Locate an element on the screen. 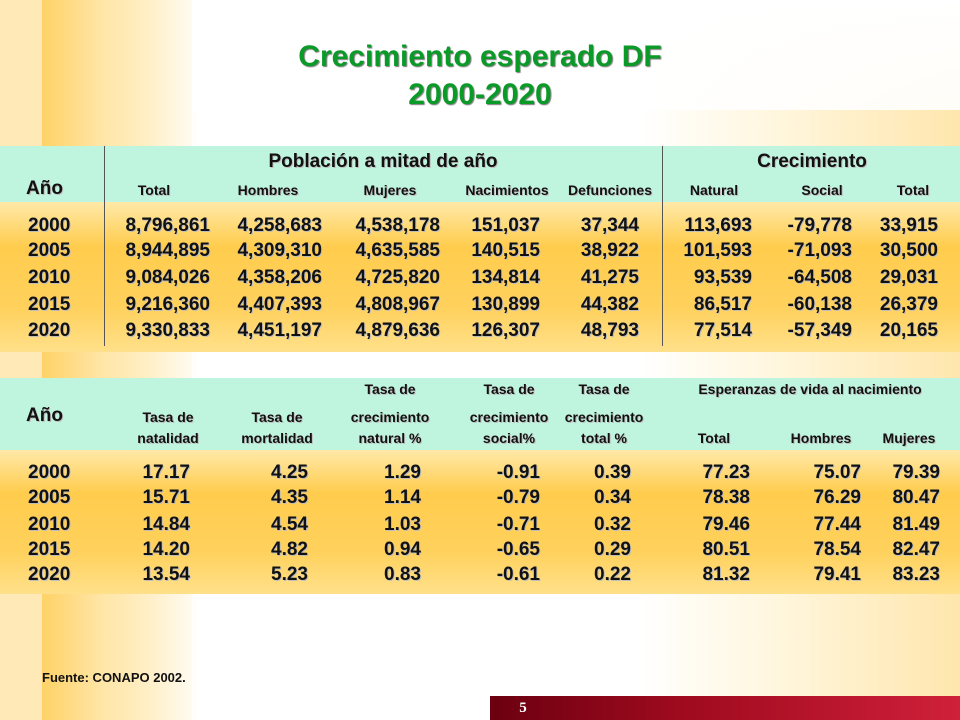 The height and width of the screenshot is (720, 960). table-cell: 4,407,393 is located at coordinates (279, 304).